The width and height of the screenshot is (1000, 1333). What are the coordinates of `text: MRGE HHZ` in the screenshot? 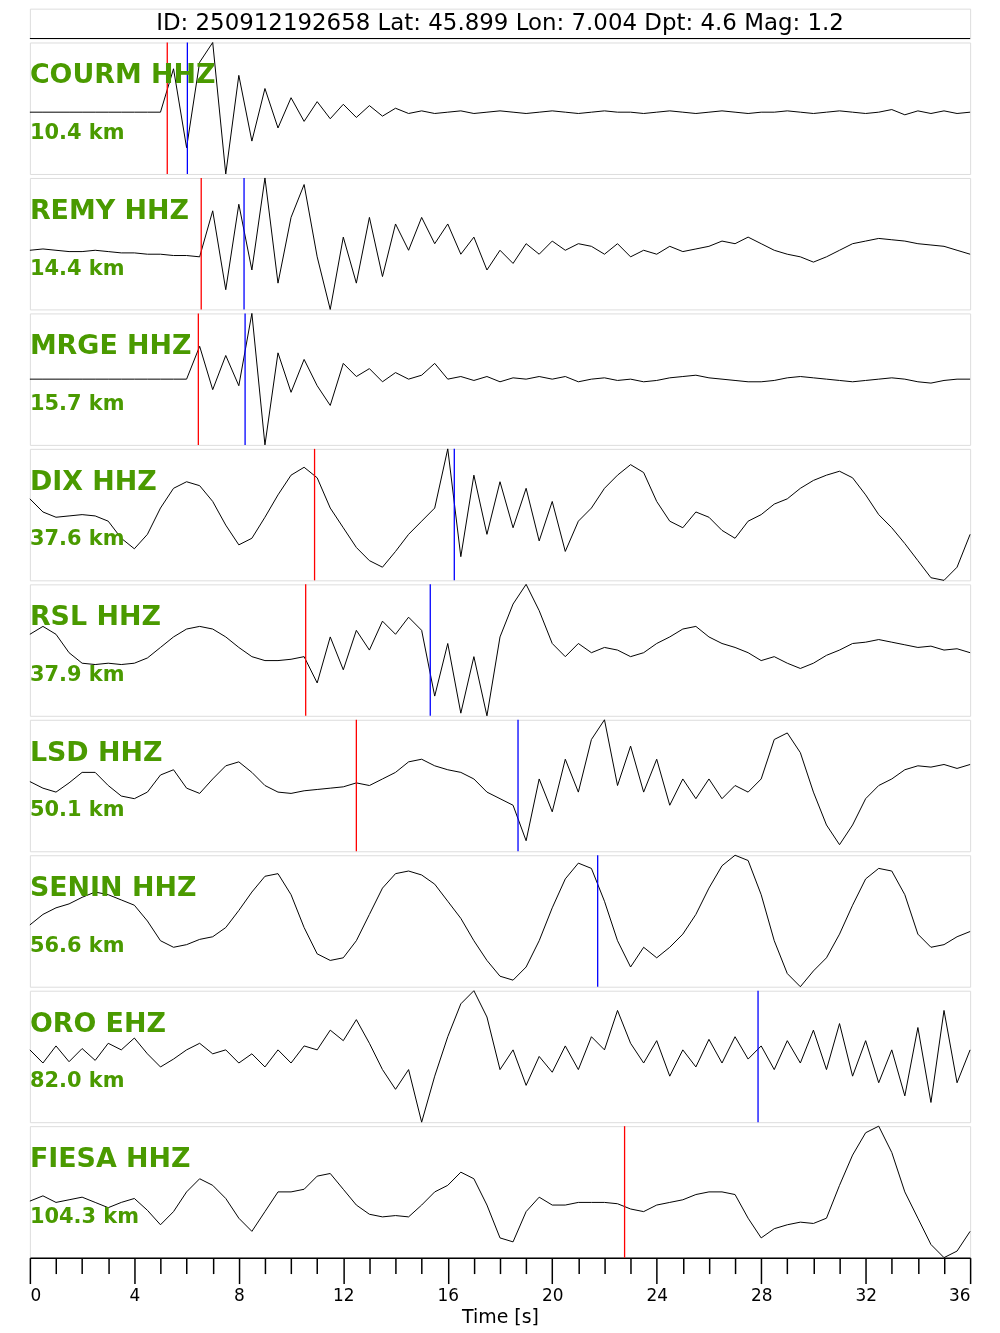 It's located at (110, 345).